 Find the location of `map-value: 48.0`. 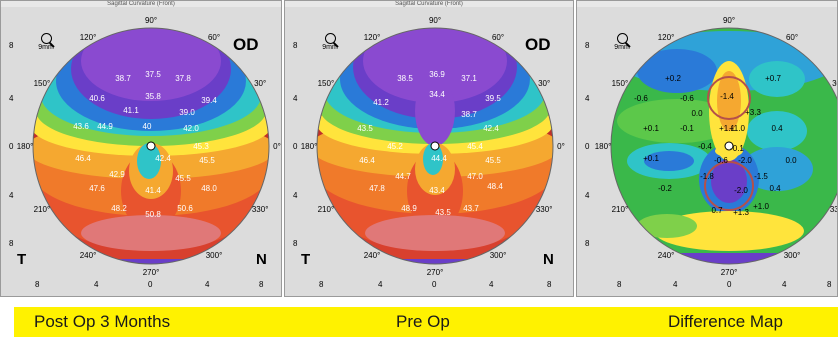

map-value: 48.0 is located at coordinates (209, 188).